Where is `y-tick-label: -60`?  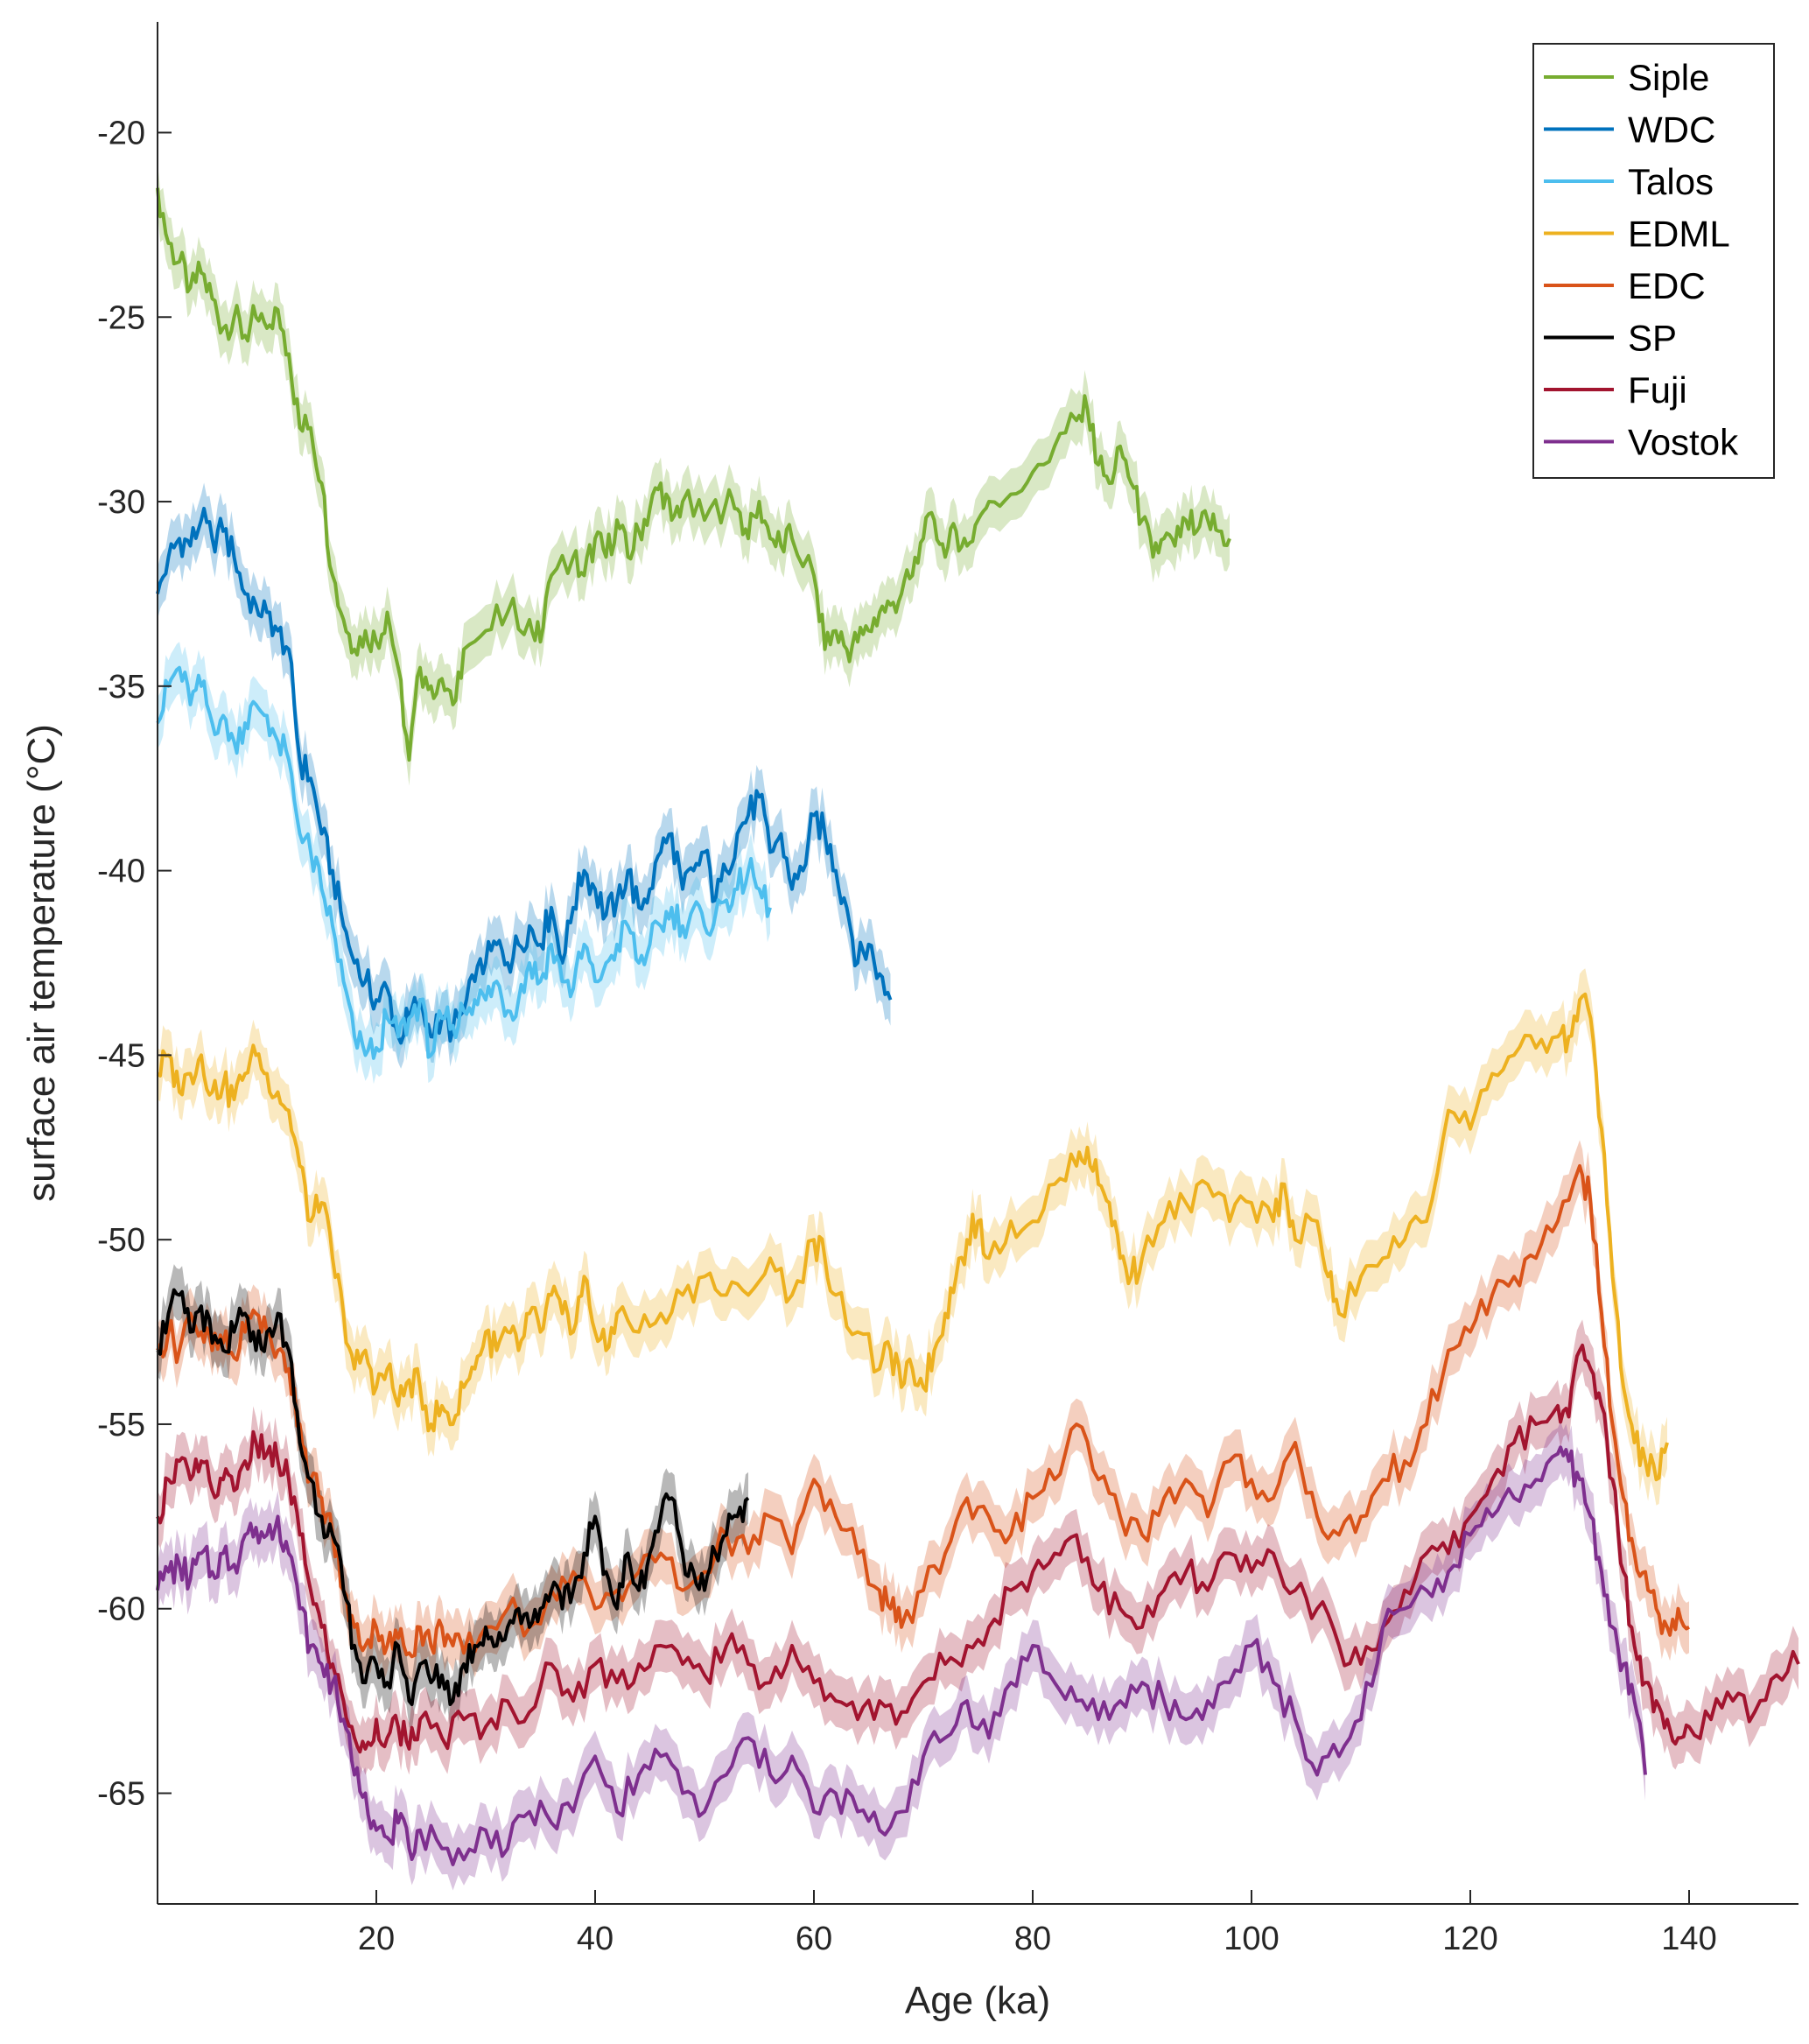
y-tick-label: -60 is located at coordinates (121, 1609).